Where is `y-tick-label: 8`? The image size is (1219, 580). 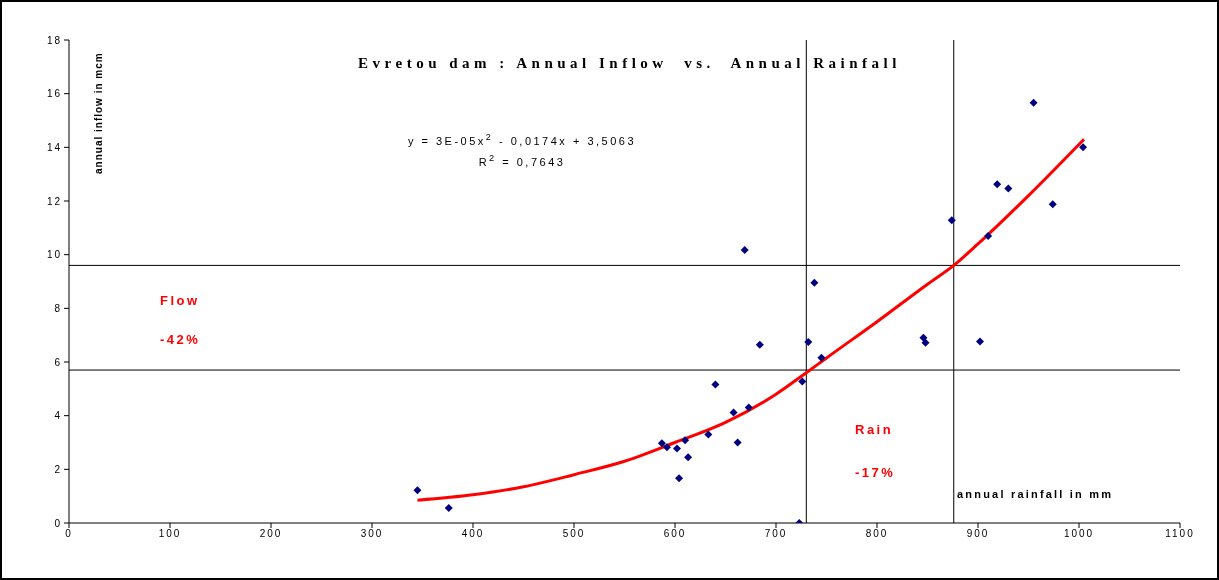 y-tick-label: 8 is located at coordinates (58, 308).